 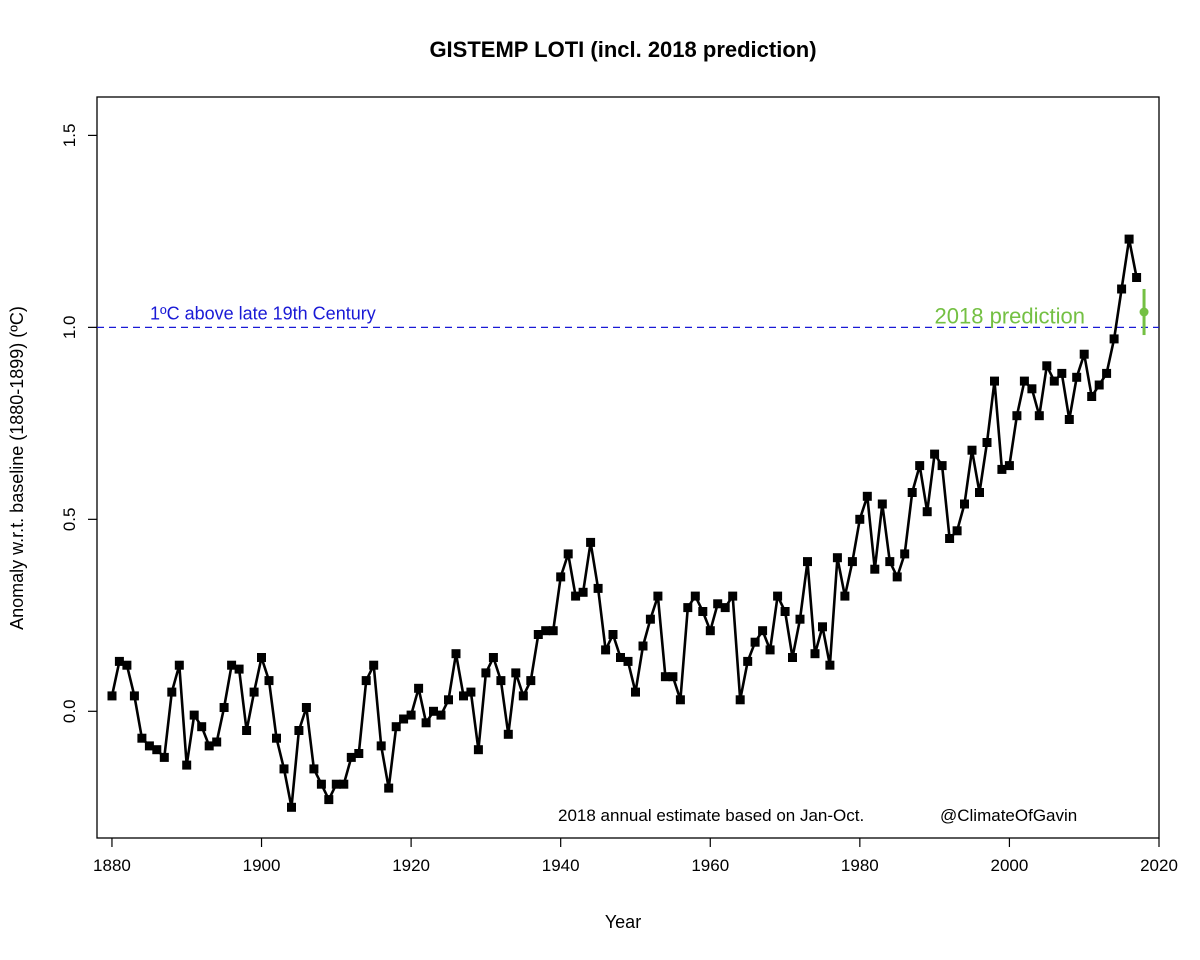 What do you see at coordinates (411, 715) in the screenshot?
I see `data-point-1920` at bounding box center [411, 715].